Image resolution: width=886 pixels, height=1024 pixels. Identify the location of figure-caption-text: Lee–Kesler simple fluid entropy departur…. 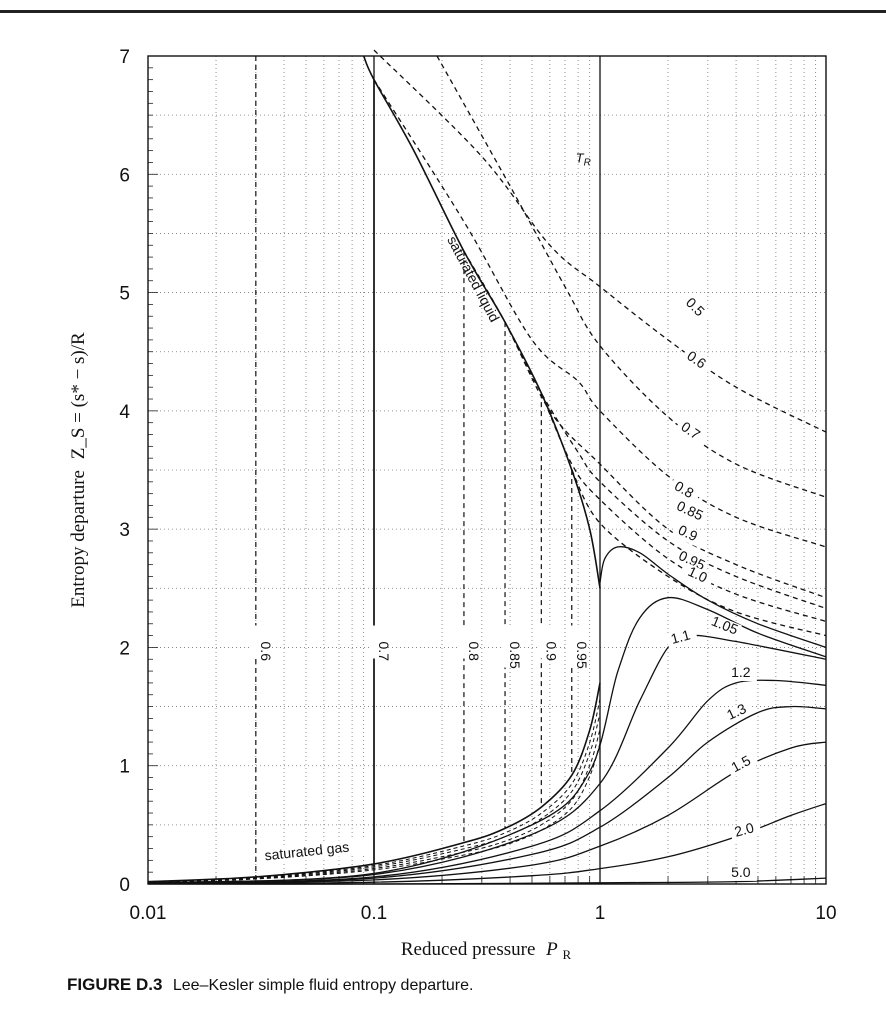
(323, 985).